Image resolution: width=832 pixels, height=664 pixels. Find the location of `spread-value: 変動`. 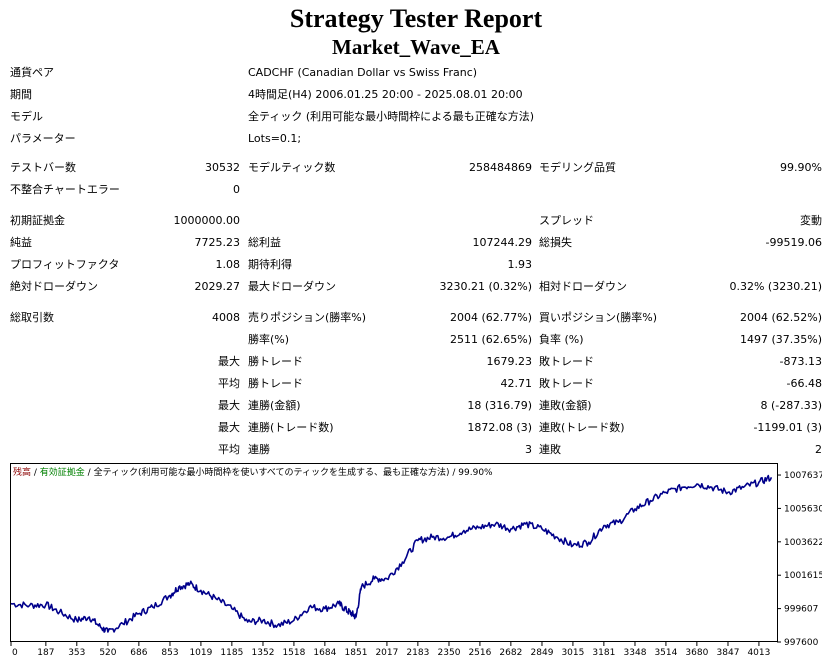

spread-value: 変動 is located at coordinates (811, 220).